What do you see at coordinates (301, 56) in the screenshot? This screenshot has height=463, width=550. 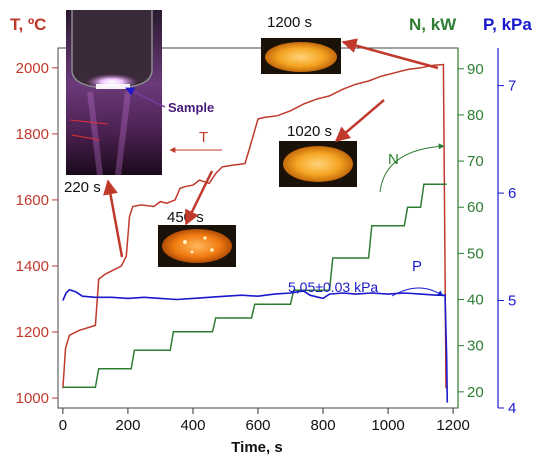 I see `photo-1200s` at bounding box center [301, 56].